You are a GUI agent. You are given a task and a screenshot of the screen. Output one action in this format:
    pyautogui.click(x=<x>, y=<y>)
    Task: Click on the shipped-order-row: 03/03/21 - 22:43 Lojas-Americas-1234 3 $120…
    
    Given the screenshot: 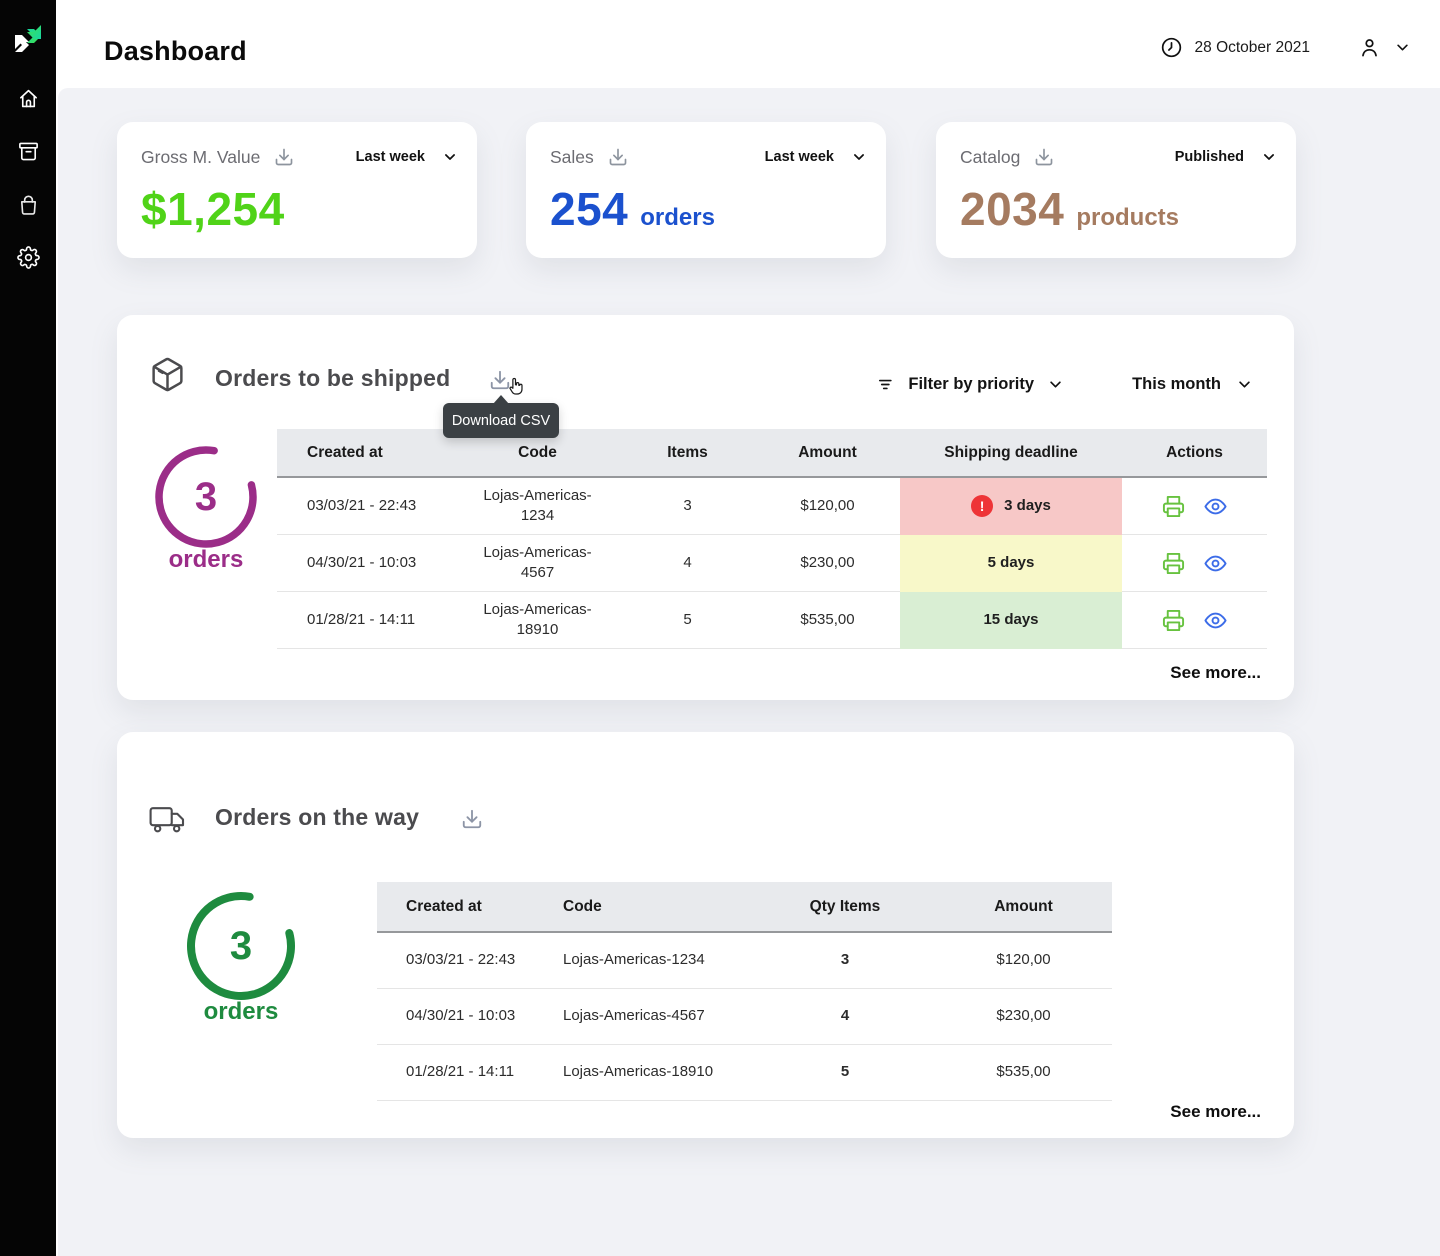 What is the action you would take?
    pyautogui.click(x=772, y=506)
    